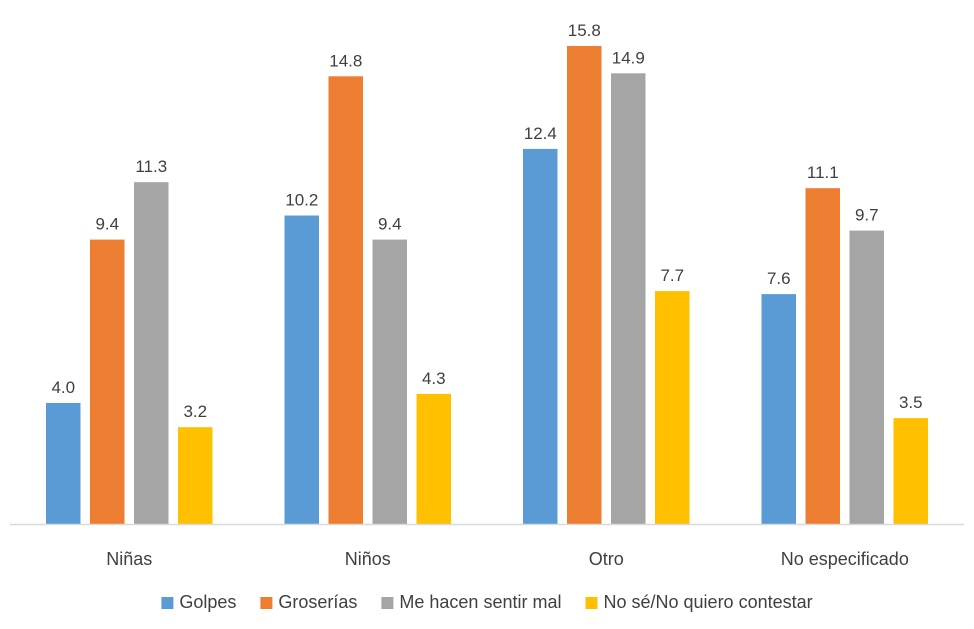  Describe the element at coordinates (195, 411) in the screenshot. I see `data-label-ninas-no-se-no-quiero-contestar: 3.2` at that location.